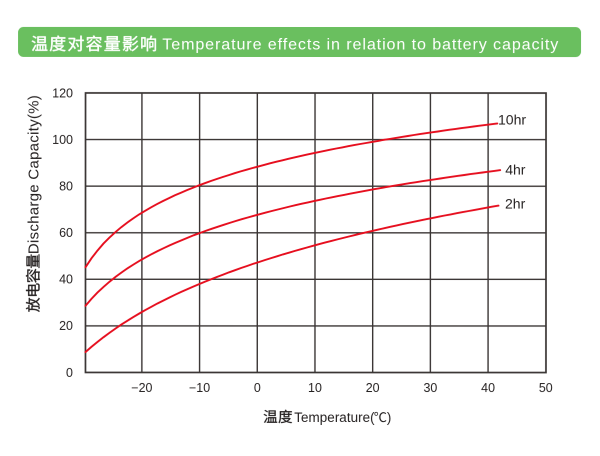 This screenshot has width=600, height=456. I want to click on svg-text: Discharge Capacity(%), so click(34, 174).